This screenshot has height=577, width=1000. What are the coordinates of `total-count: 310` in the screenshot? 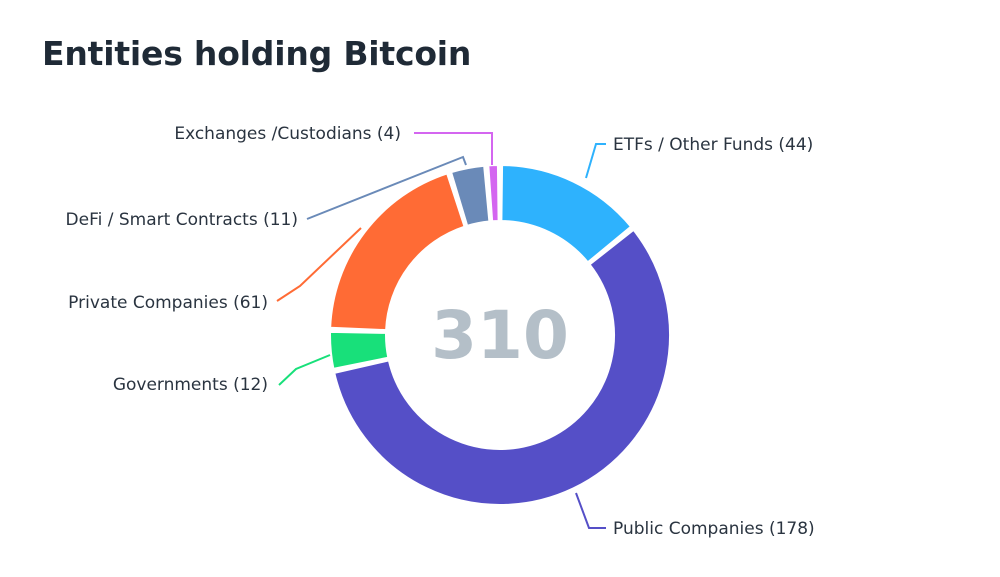 It's located at (500, 335).